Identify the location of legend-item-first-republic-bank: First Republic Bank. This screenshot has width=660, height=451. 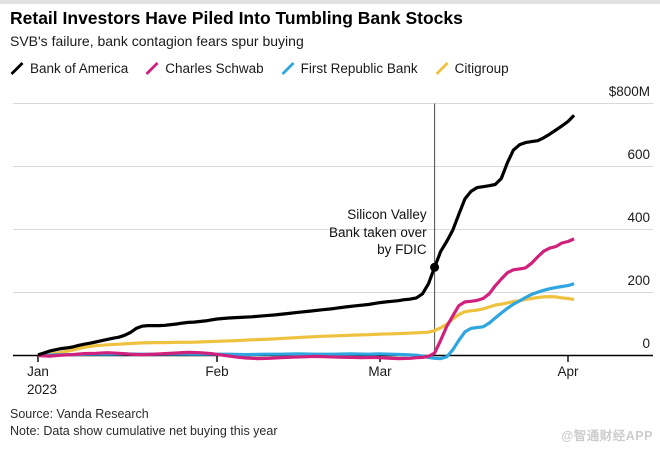
(349, 68).